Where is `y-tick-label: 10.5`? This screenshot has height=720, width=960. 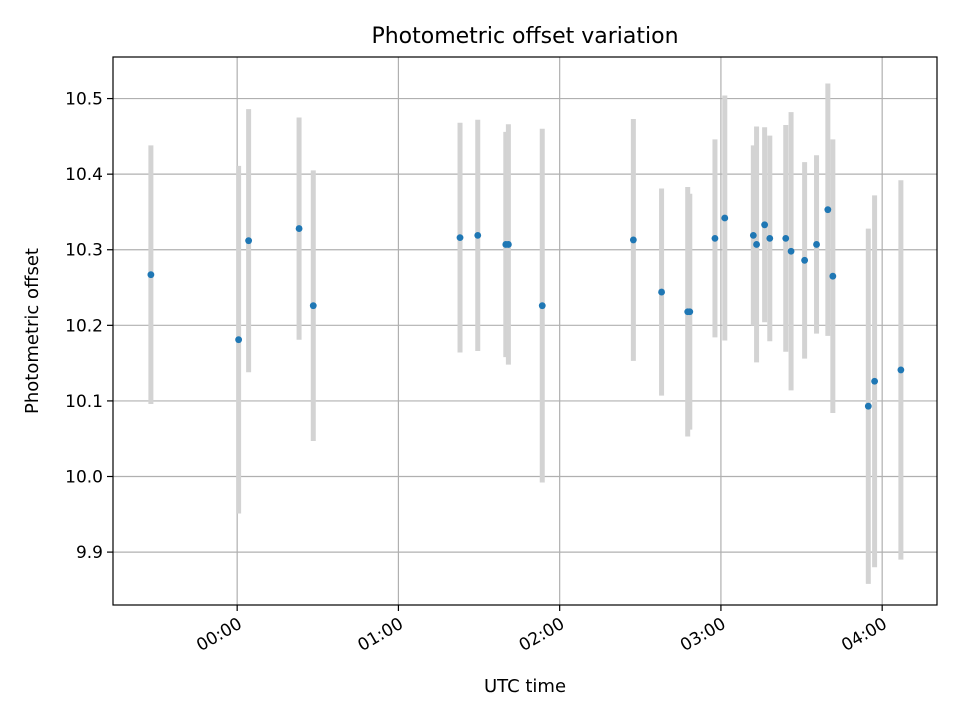 y-tick-label: 10.5 is located at coordinates (84, 100).